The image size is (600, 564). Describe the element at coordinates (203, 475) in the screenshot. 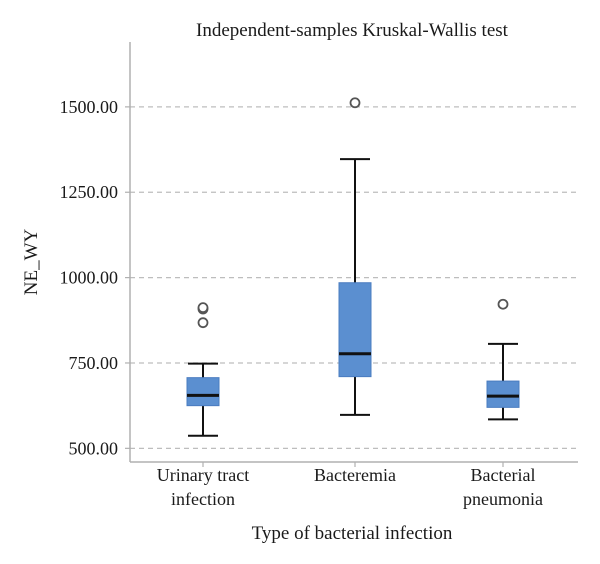

I see `x-tick-label: Urinary tract` at that location.